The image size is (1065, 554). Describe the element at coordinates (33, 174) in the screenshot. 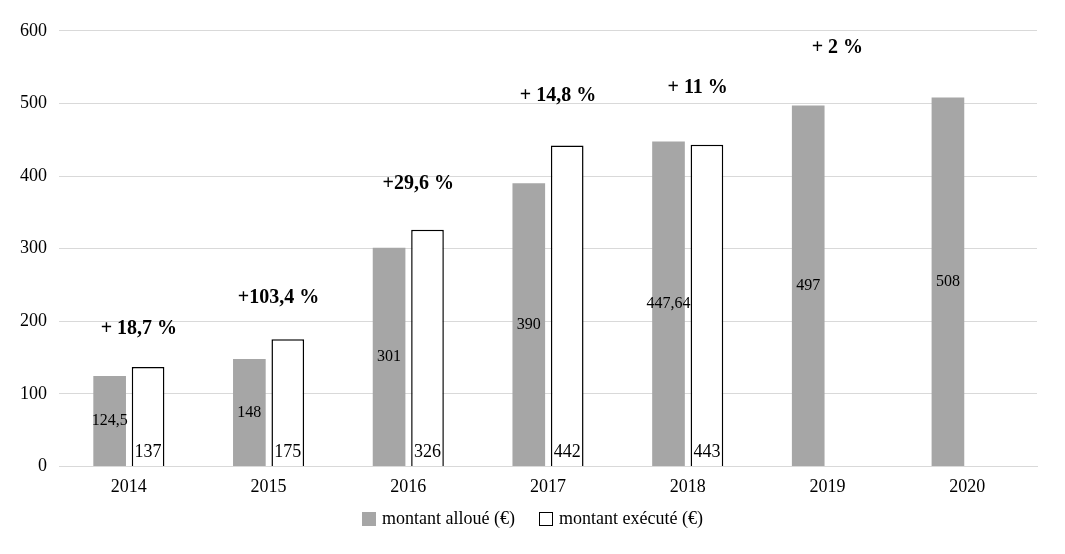

I see `y-tick-label: 400` at that location.